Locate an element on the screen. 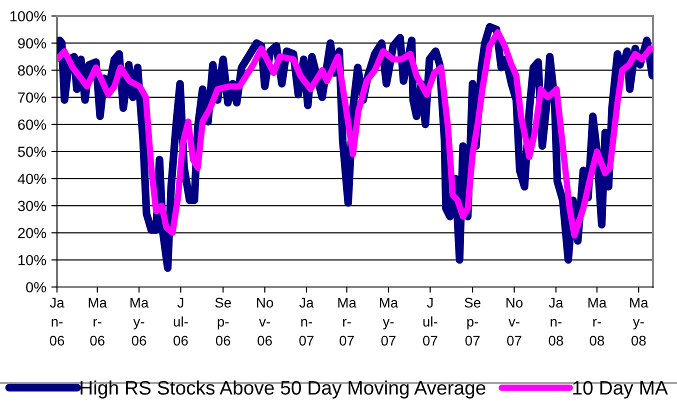 Image resolution: width=677 pixels, height=414 pixels. x-tick-label: Ma r- 06 is located at coordinates (97, 322).